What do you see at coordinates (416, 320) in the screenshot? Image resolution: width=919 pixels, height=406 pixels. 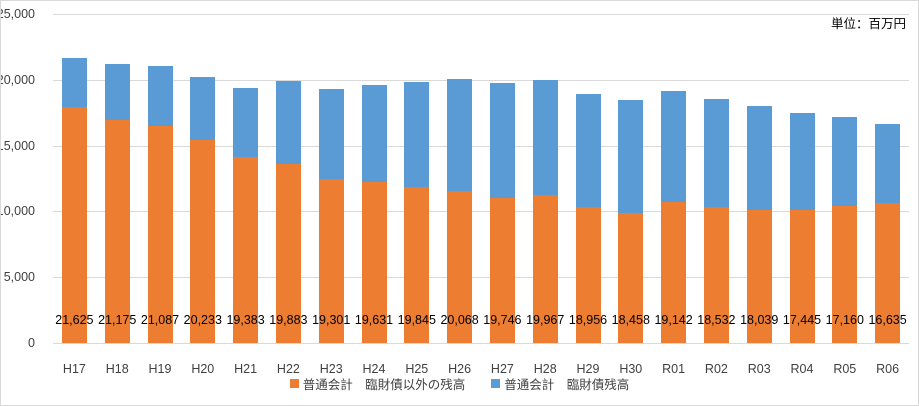 I see `bar-total-label: 19,845` at bounding box center [416, 320].